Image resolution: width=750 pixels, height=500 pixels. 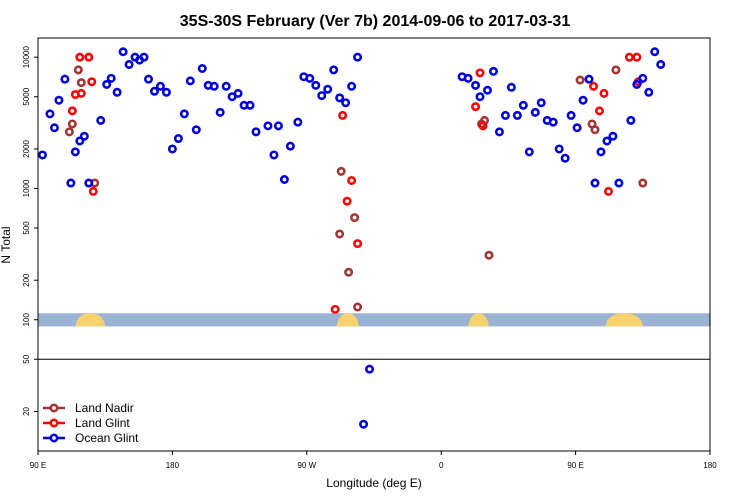 I want to click on legend-entry-ocean-glint: Ocean Glint, so click(x=91, y=438).